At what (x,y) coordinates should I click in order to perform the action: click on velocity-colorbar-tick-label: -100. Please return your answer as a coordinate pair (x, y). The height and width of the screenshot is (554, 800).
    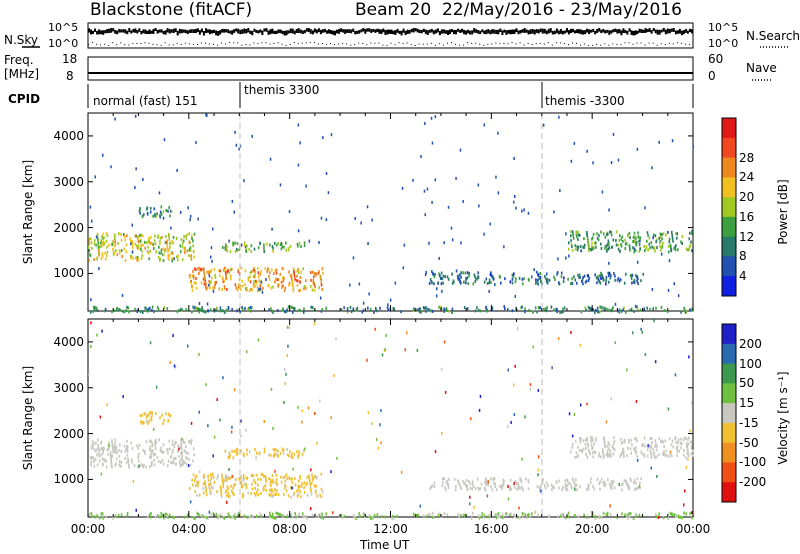
    Looking at the image, I should click on (753, 462).